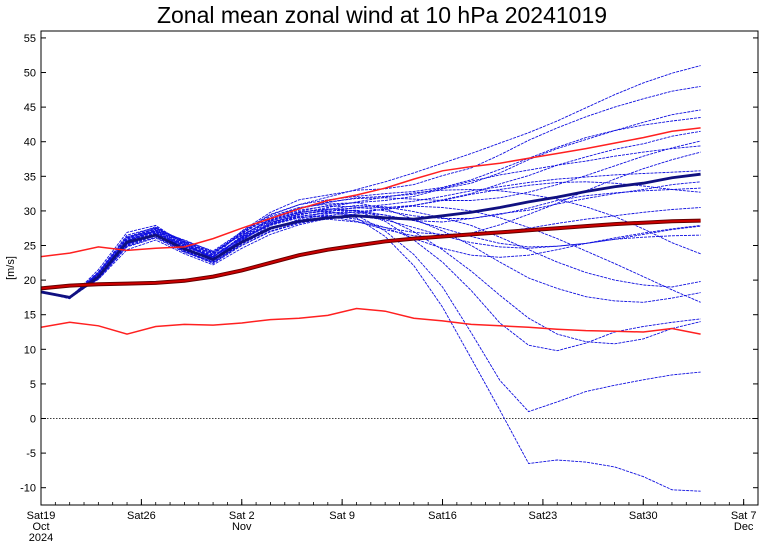 This screenshot has width=764, height=548. Describe the element at coordinates (30, 143) in the screenshot. I see `y-tick-label: 40` at that location.